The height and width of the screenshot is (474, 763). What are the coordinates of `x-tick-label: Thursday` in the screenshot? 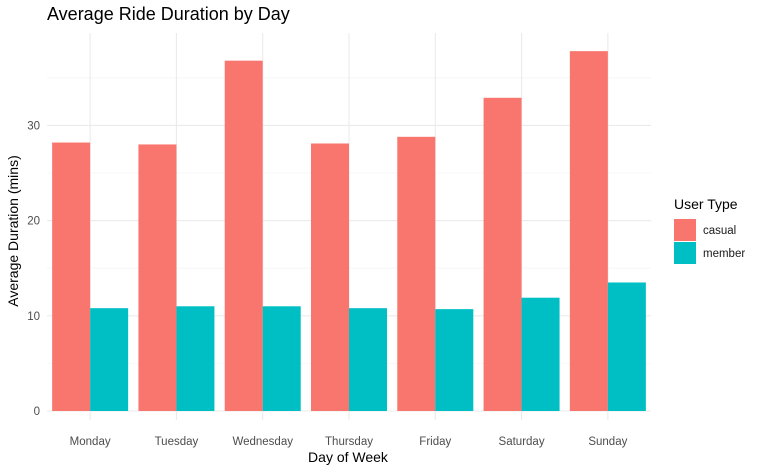 It's located at (349, 442).